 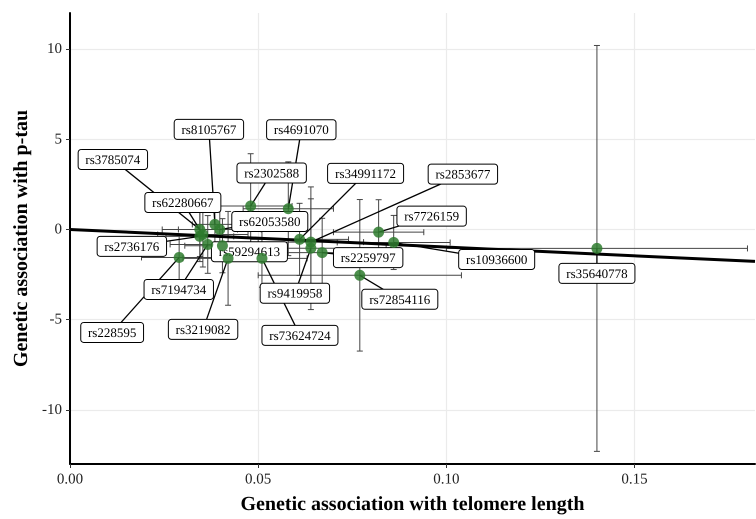 What do you see at coordinates (400, 299) in the screenshot?
I see `annotation: rs72854116` at bounding box center [400, 299].